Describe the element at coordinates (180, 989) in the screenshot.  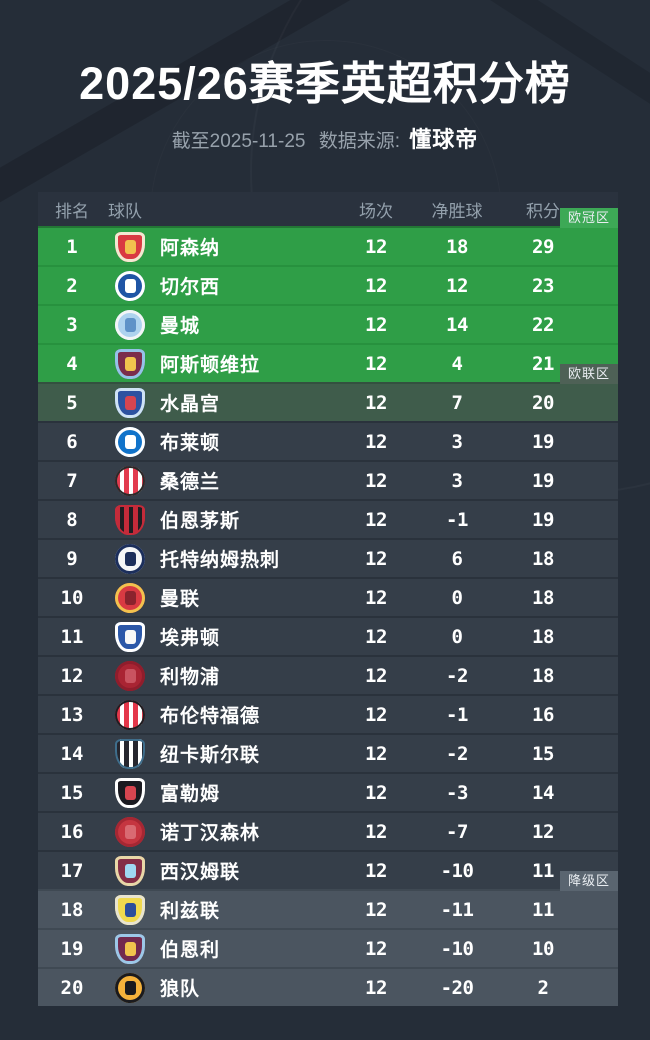
I see `team-name: 狼队` at that location.